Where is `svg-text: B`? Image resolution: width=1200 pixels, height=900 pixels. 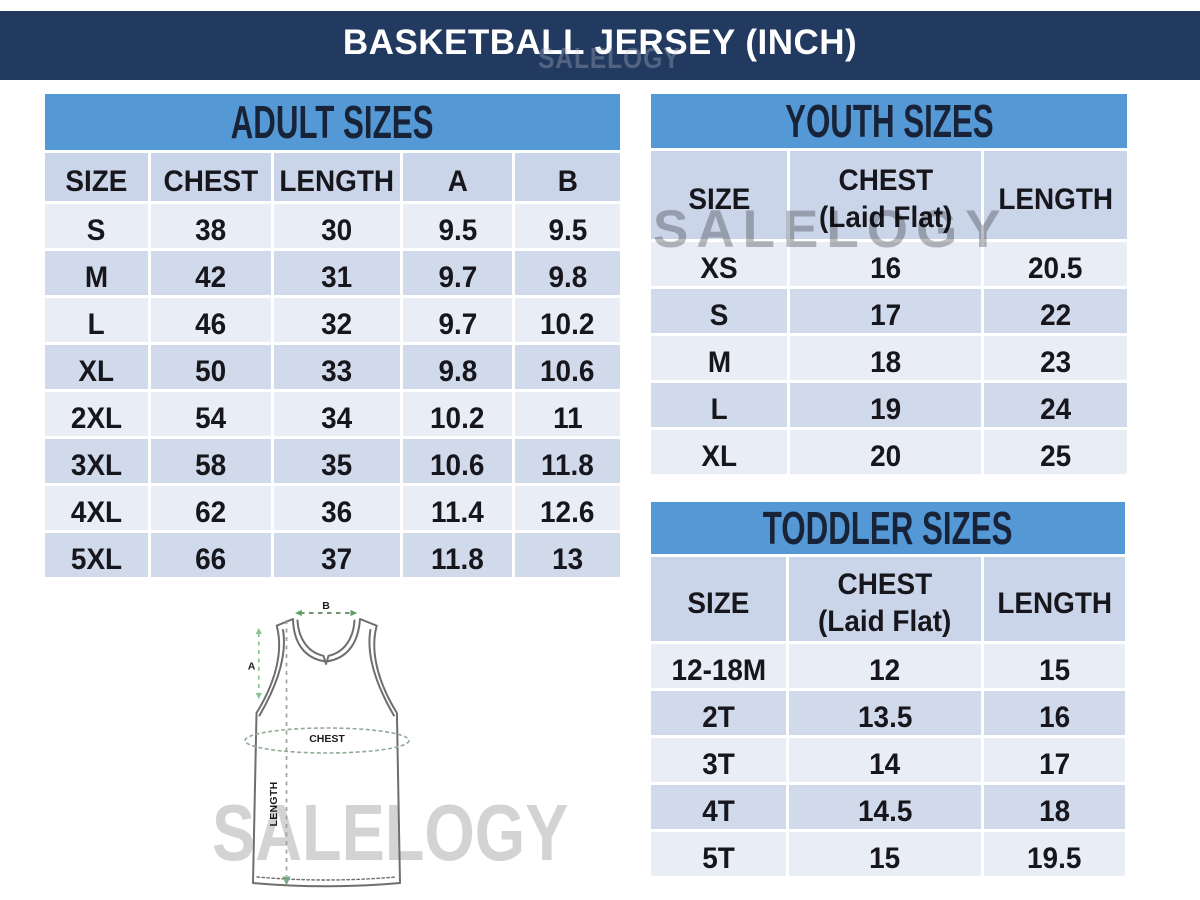
svg-text: B is located at coordinates (326, 606).